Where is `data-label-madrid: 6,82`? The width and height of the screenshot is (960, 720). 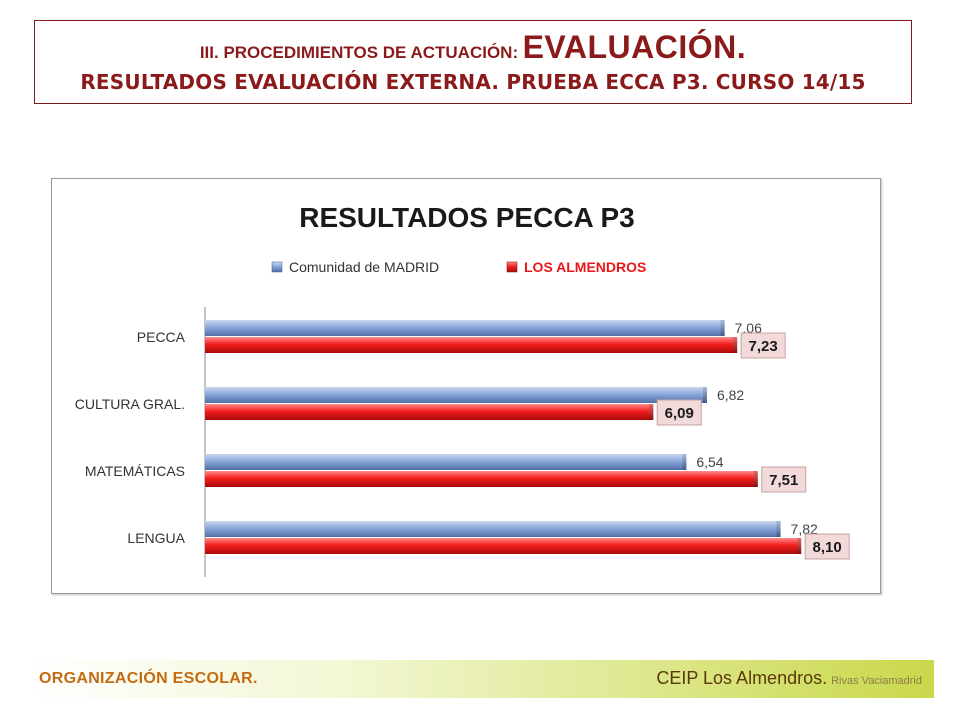
data-label-madrid: 6,82 is located at coordinates (730, 395).